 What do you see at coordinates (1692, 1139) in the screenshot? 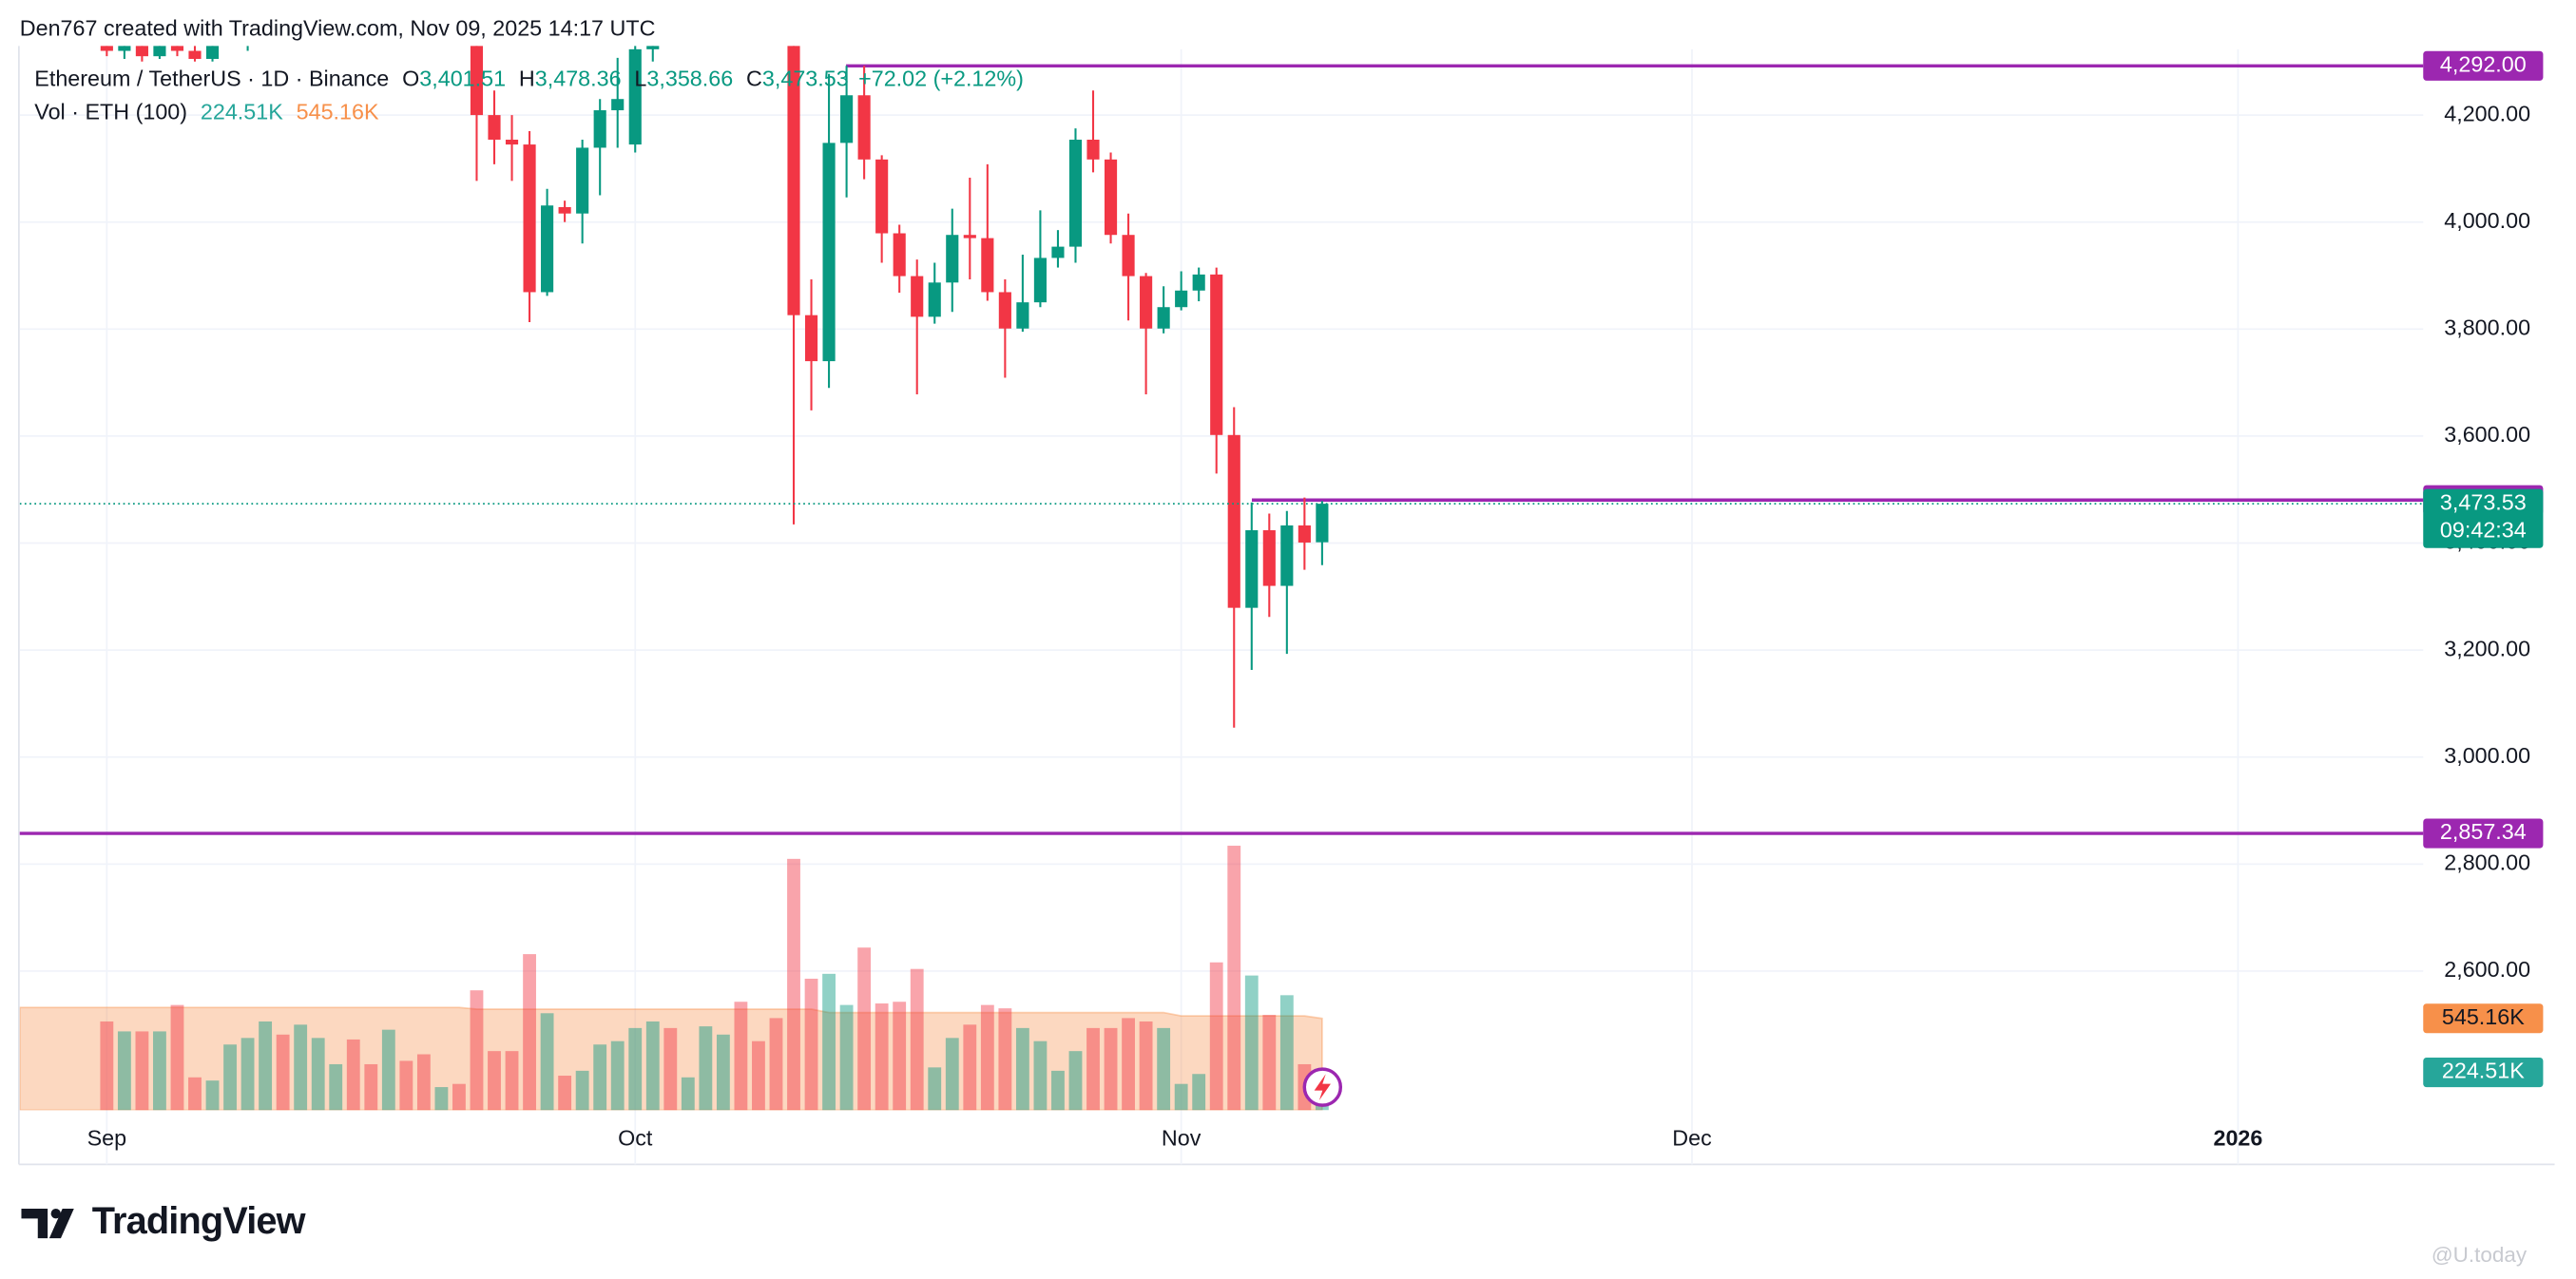
I see `x-tick-label: Dec` at bounding box center [1692, 1139].